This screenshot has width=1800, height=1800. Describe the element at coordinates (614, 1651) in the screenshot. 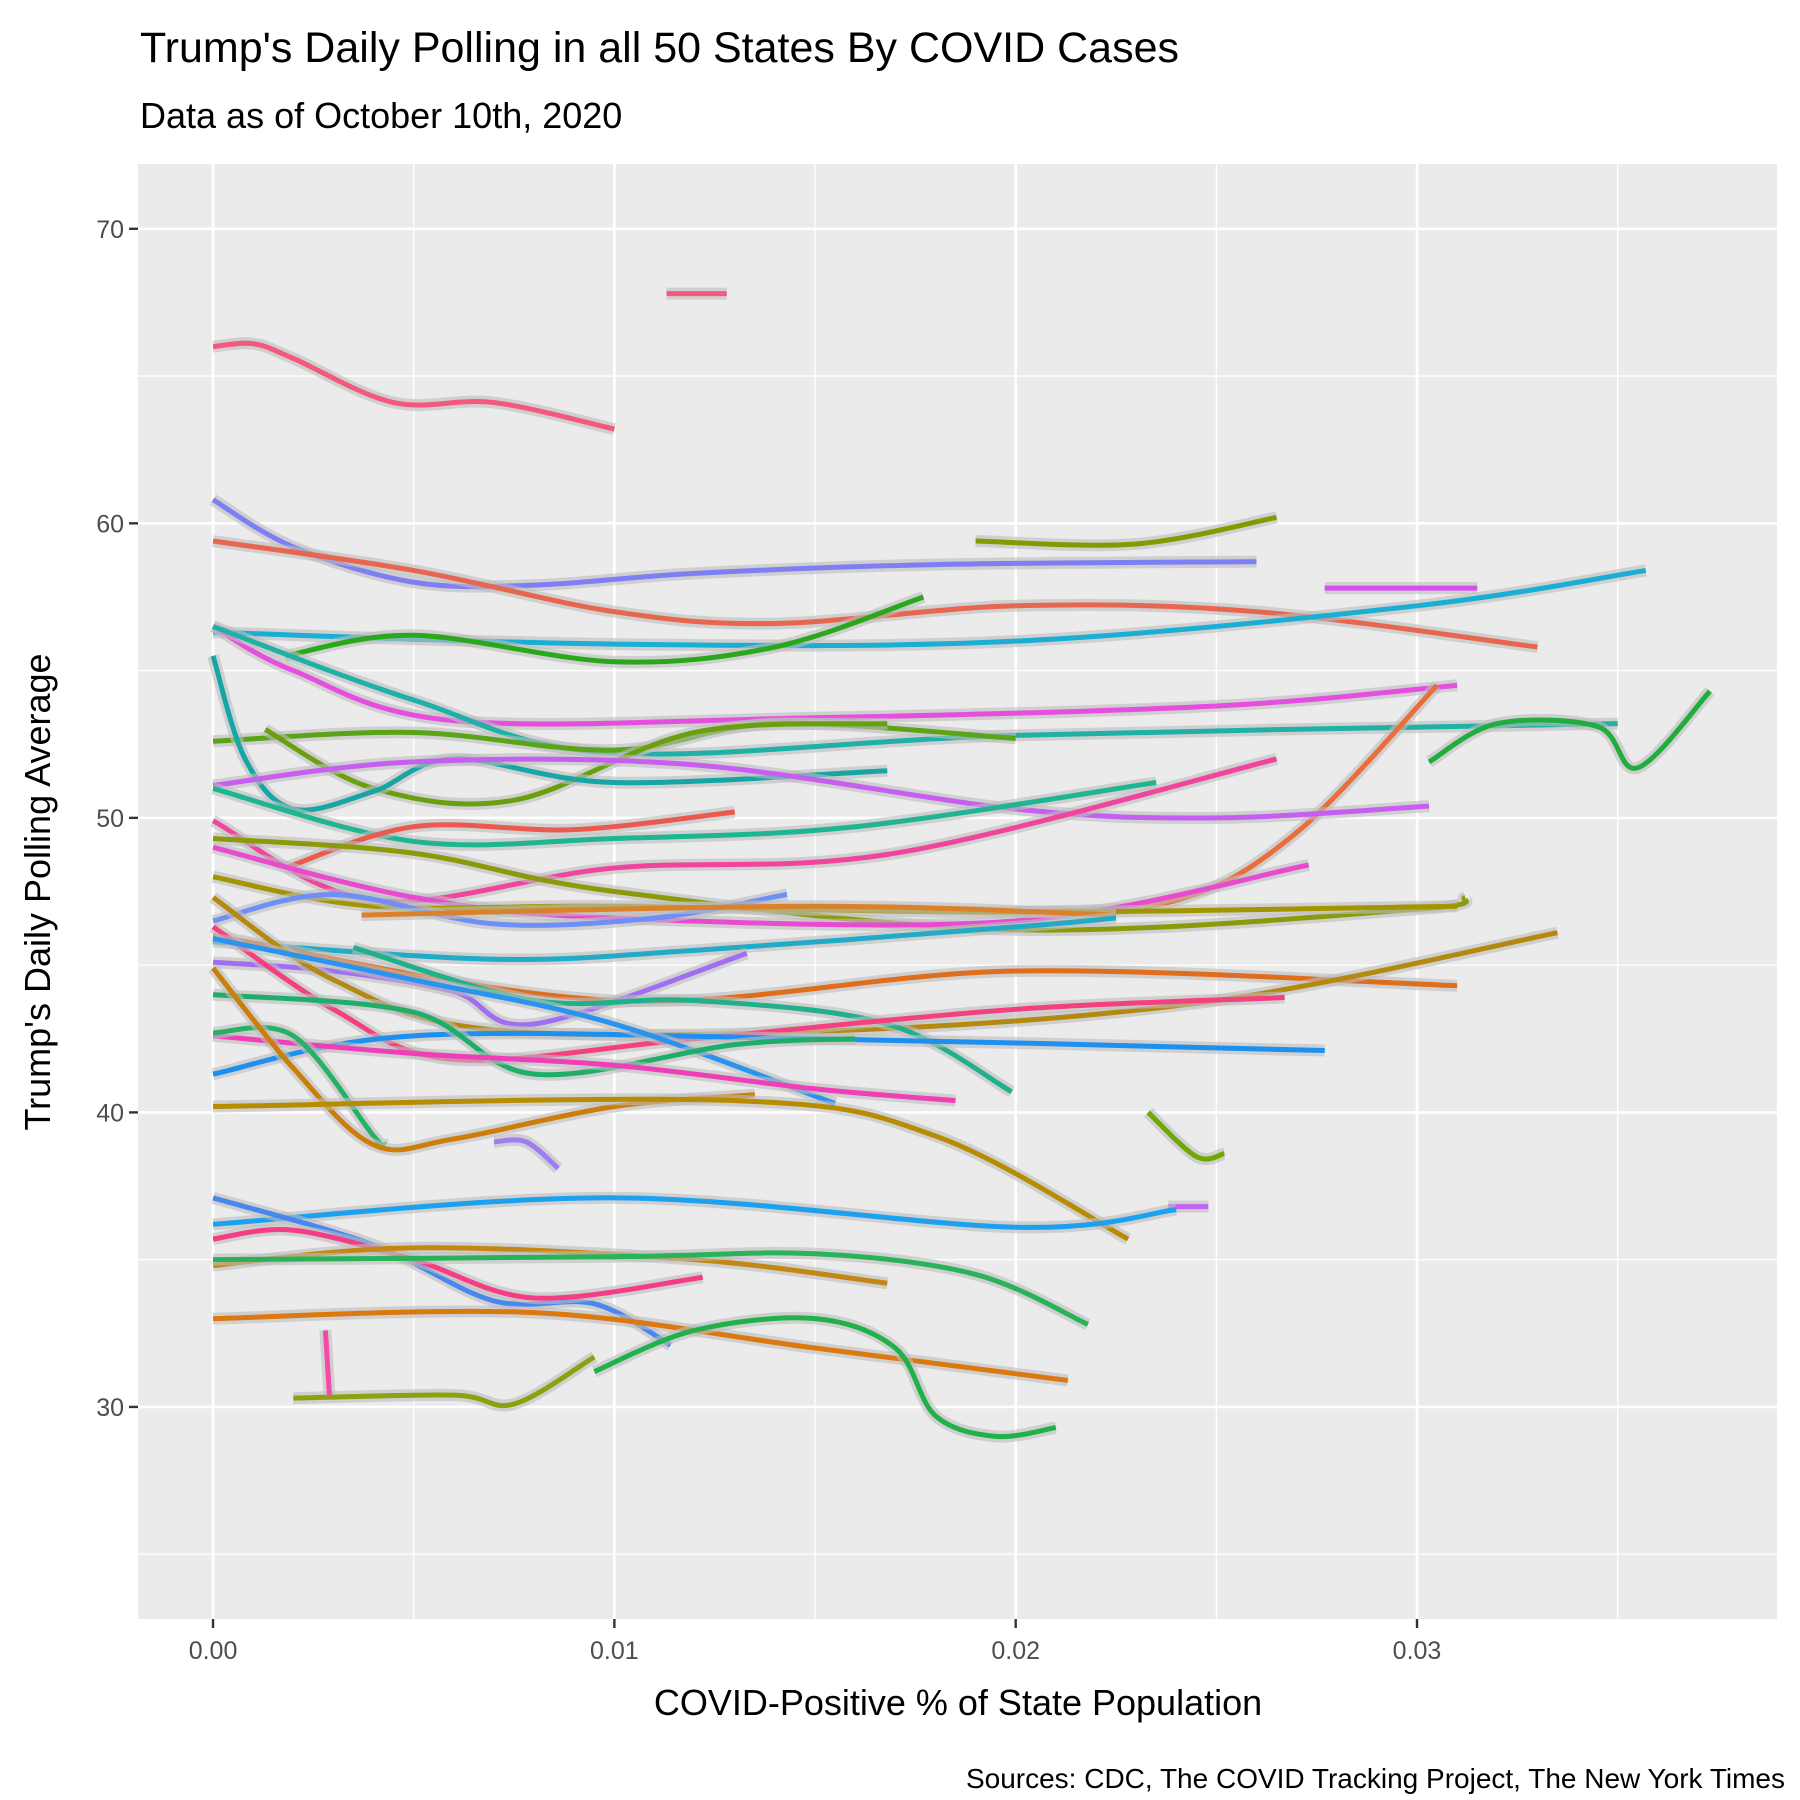

I see `x-tick-label: 0.01` at that location.